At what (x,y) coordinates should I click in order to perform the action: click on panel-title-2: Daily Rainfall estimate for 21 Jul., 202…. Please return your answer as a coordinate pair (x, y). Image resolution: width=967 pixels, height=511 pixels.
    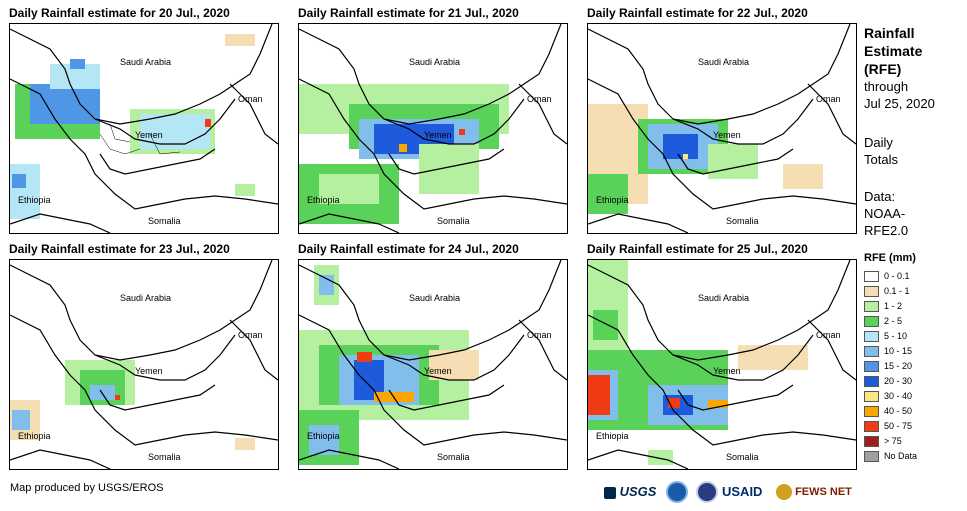
    Looking at the image, I should click on (408, 13).